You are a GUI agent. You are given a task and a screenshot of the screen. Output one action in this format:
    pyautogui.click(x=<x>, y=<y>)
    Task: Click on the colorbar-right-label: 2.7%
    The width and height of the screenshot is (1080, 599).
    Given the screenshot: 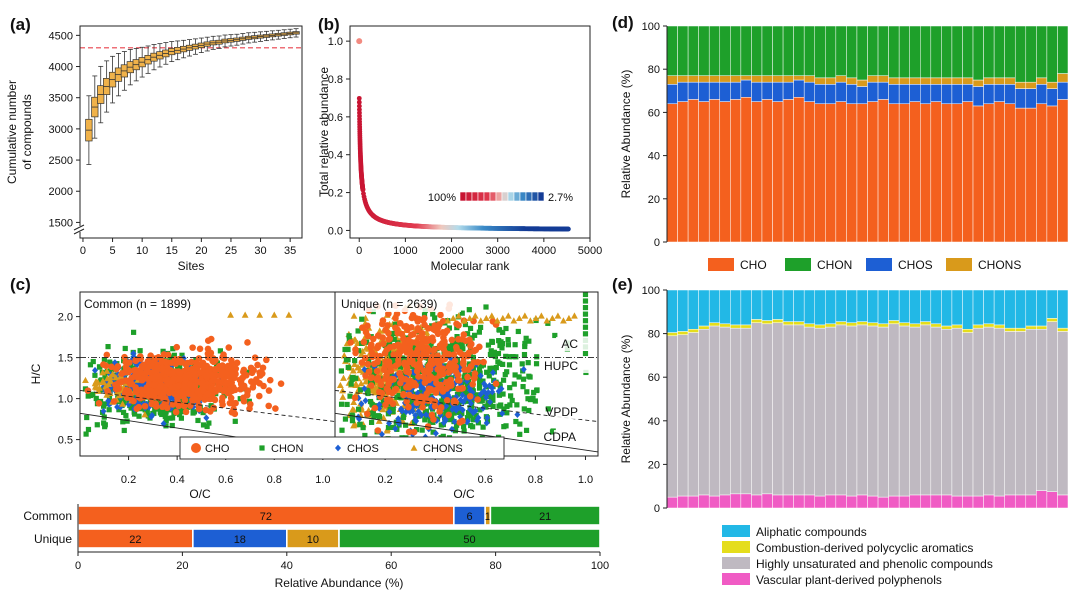 What is the action you would take?
    pyautogui.click(x=560, y=198)
    